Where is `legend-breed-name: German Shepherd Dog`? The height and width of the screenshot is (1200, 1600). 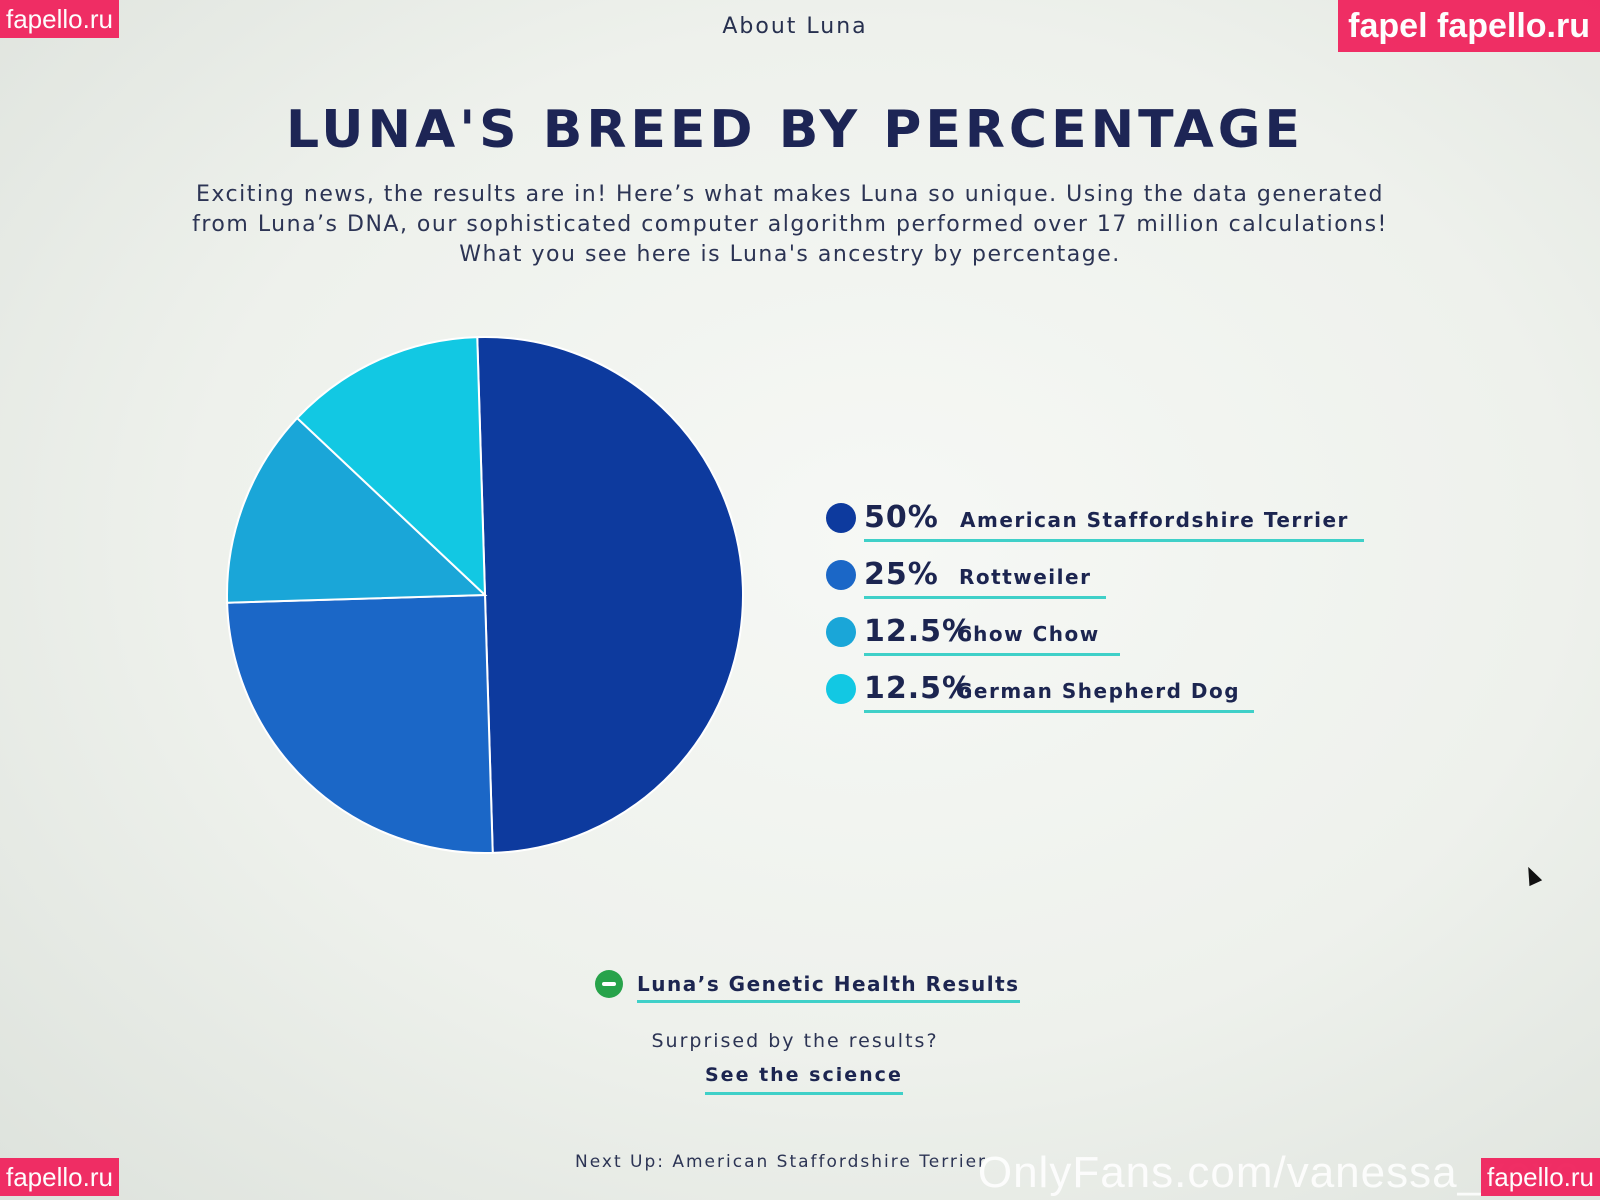
legend-breed-name: German Shepherd Dog is located at coordinates (1098, 691).